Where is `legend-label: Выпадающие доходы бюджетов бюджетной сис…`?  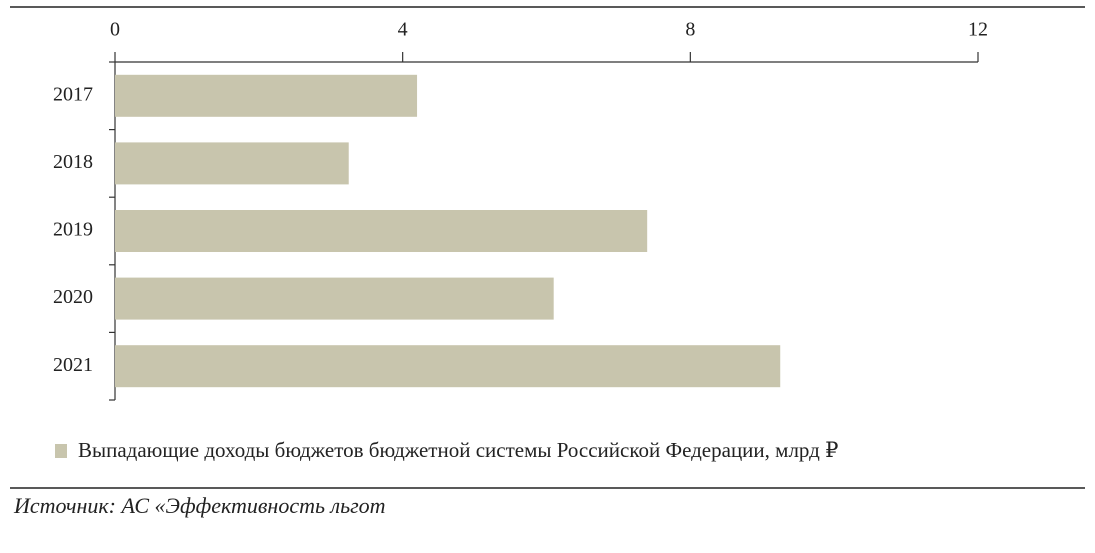 legend-label: Выпадающие доходы бюджетов бюджетной сис… is located at coordinates (458, 450).